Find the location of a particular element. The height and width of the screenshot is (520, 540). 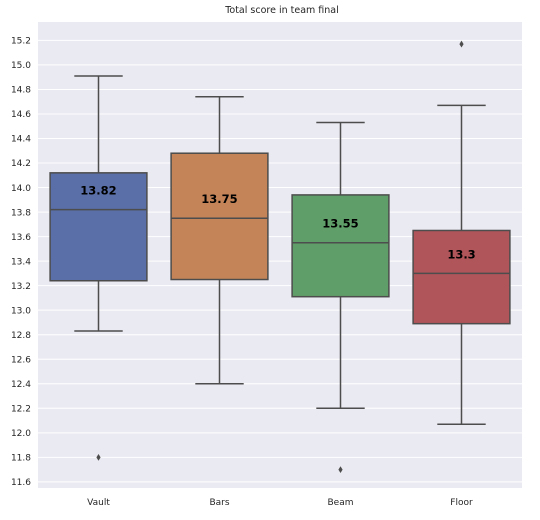

box-floor: 13.3 is located at coordinates (461, 232).